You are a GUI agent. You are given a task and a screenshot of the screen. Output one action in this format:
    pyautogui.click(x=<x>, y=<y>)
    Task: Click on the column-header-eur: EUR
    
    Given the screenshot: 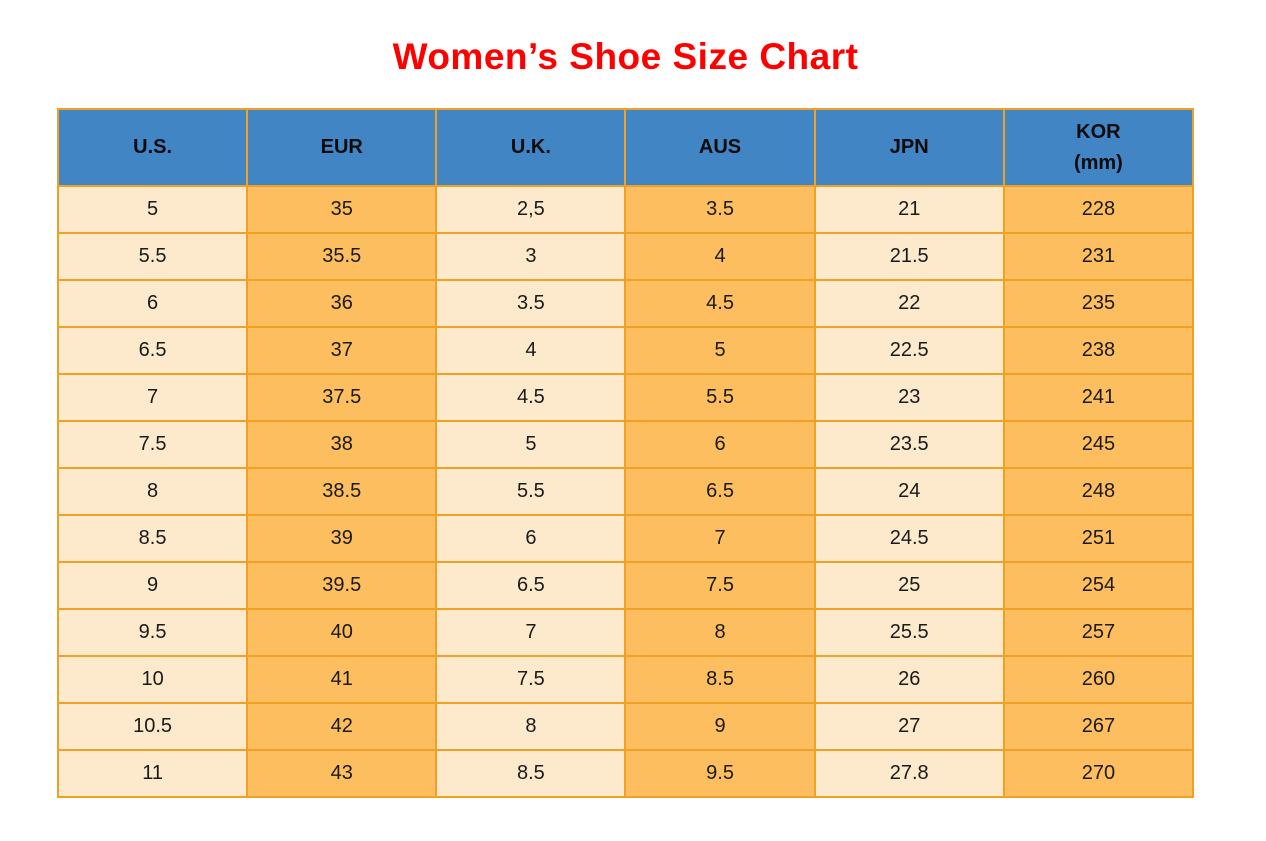 What is the action you would take?
    pyautogui.click(x=342, y=147)
    